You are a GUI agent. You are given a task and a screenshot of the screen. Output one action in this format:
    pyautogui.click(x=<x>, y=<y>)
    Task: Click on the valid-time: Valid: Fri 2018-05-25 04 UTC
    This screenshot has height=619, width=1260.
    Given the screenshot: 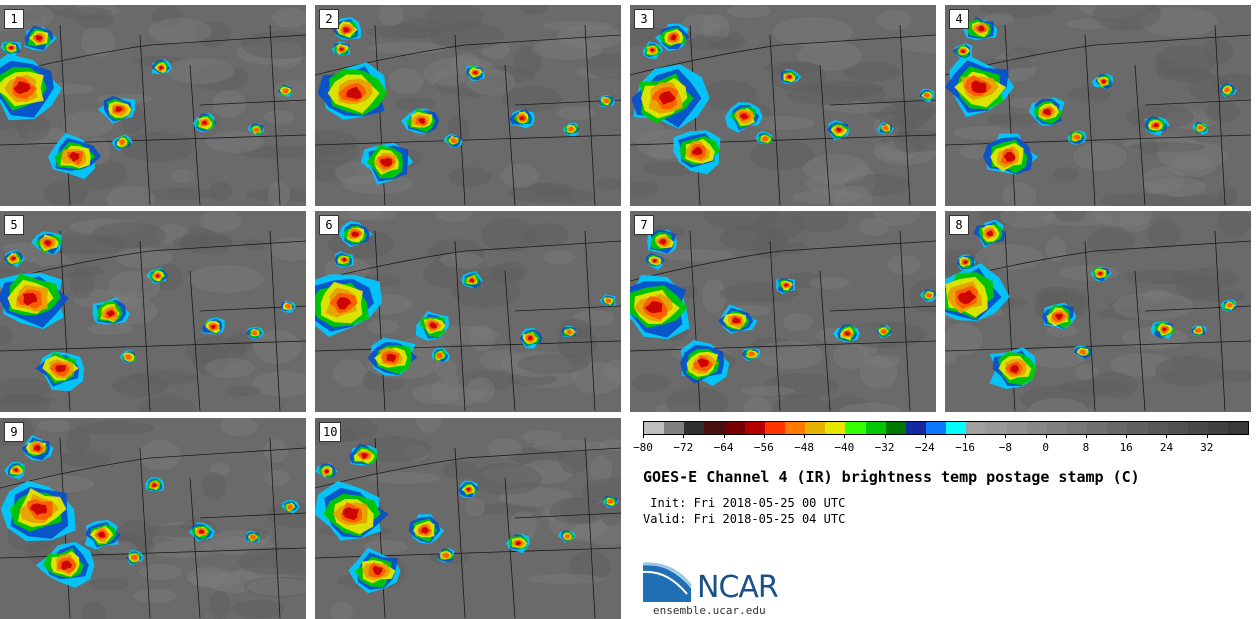 What is the action you would take?
    pyautogui.click(x=744, y=519)
    